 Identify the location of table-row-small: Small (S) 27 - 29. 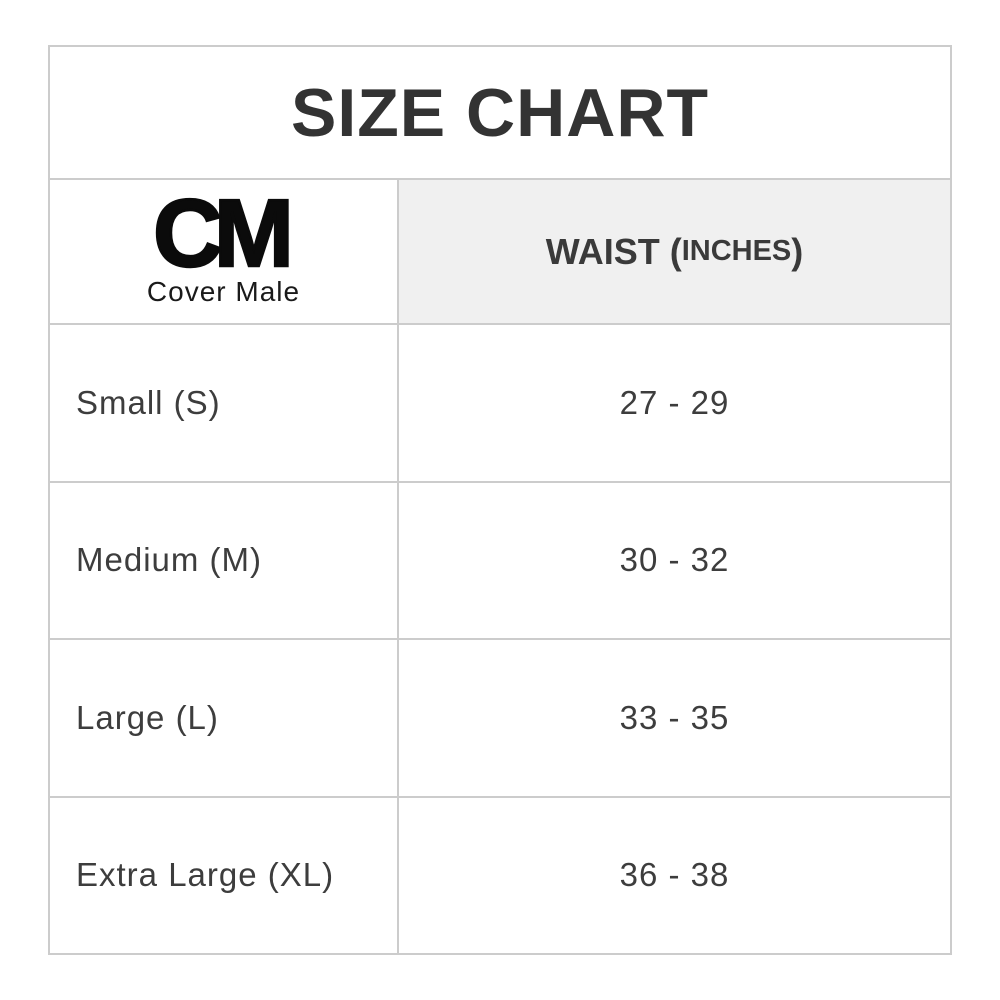
(500, 403).